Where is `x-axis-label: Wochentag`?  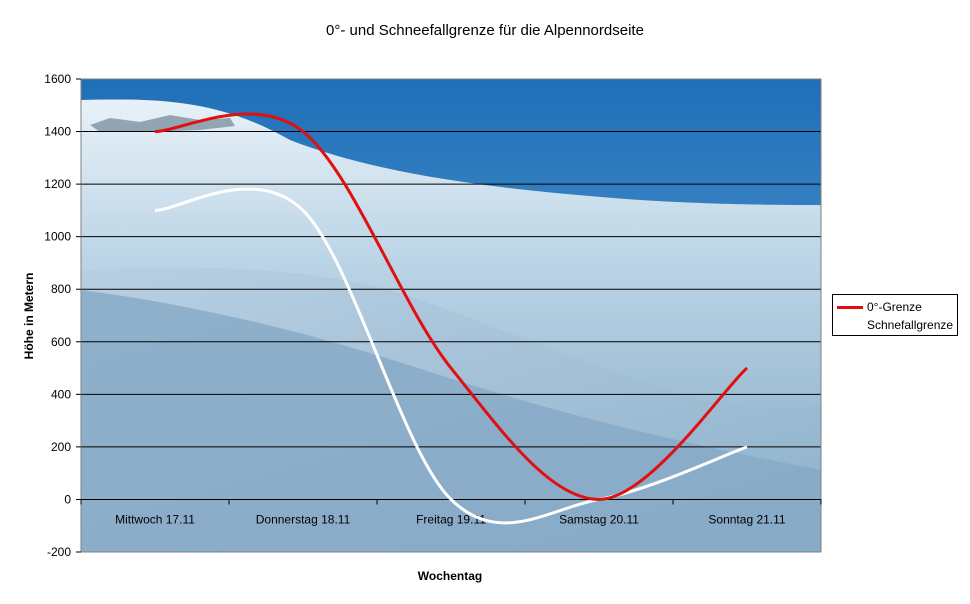
x-axis-label: Wochentag is located at coordinates (450, 576).